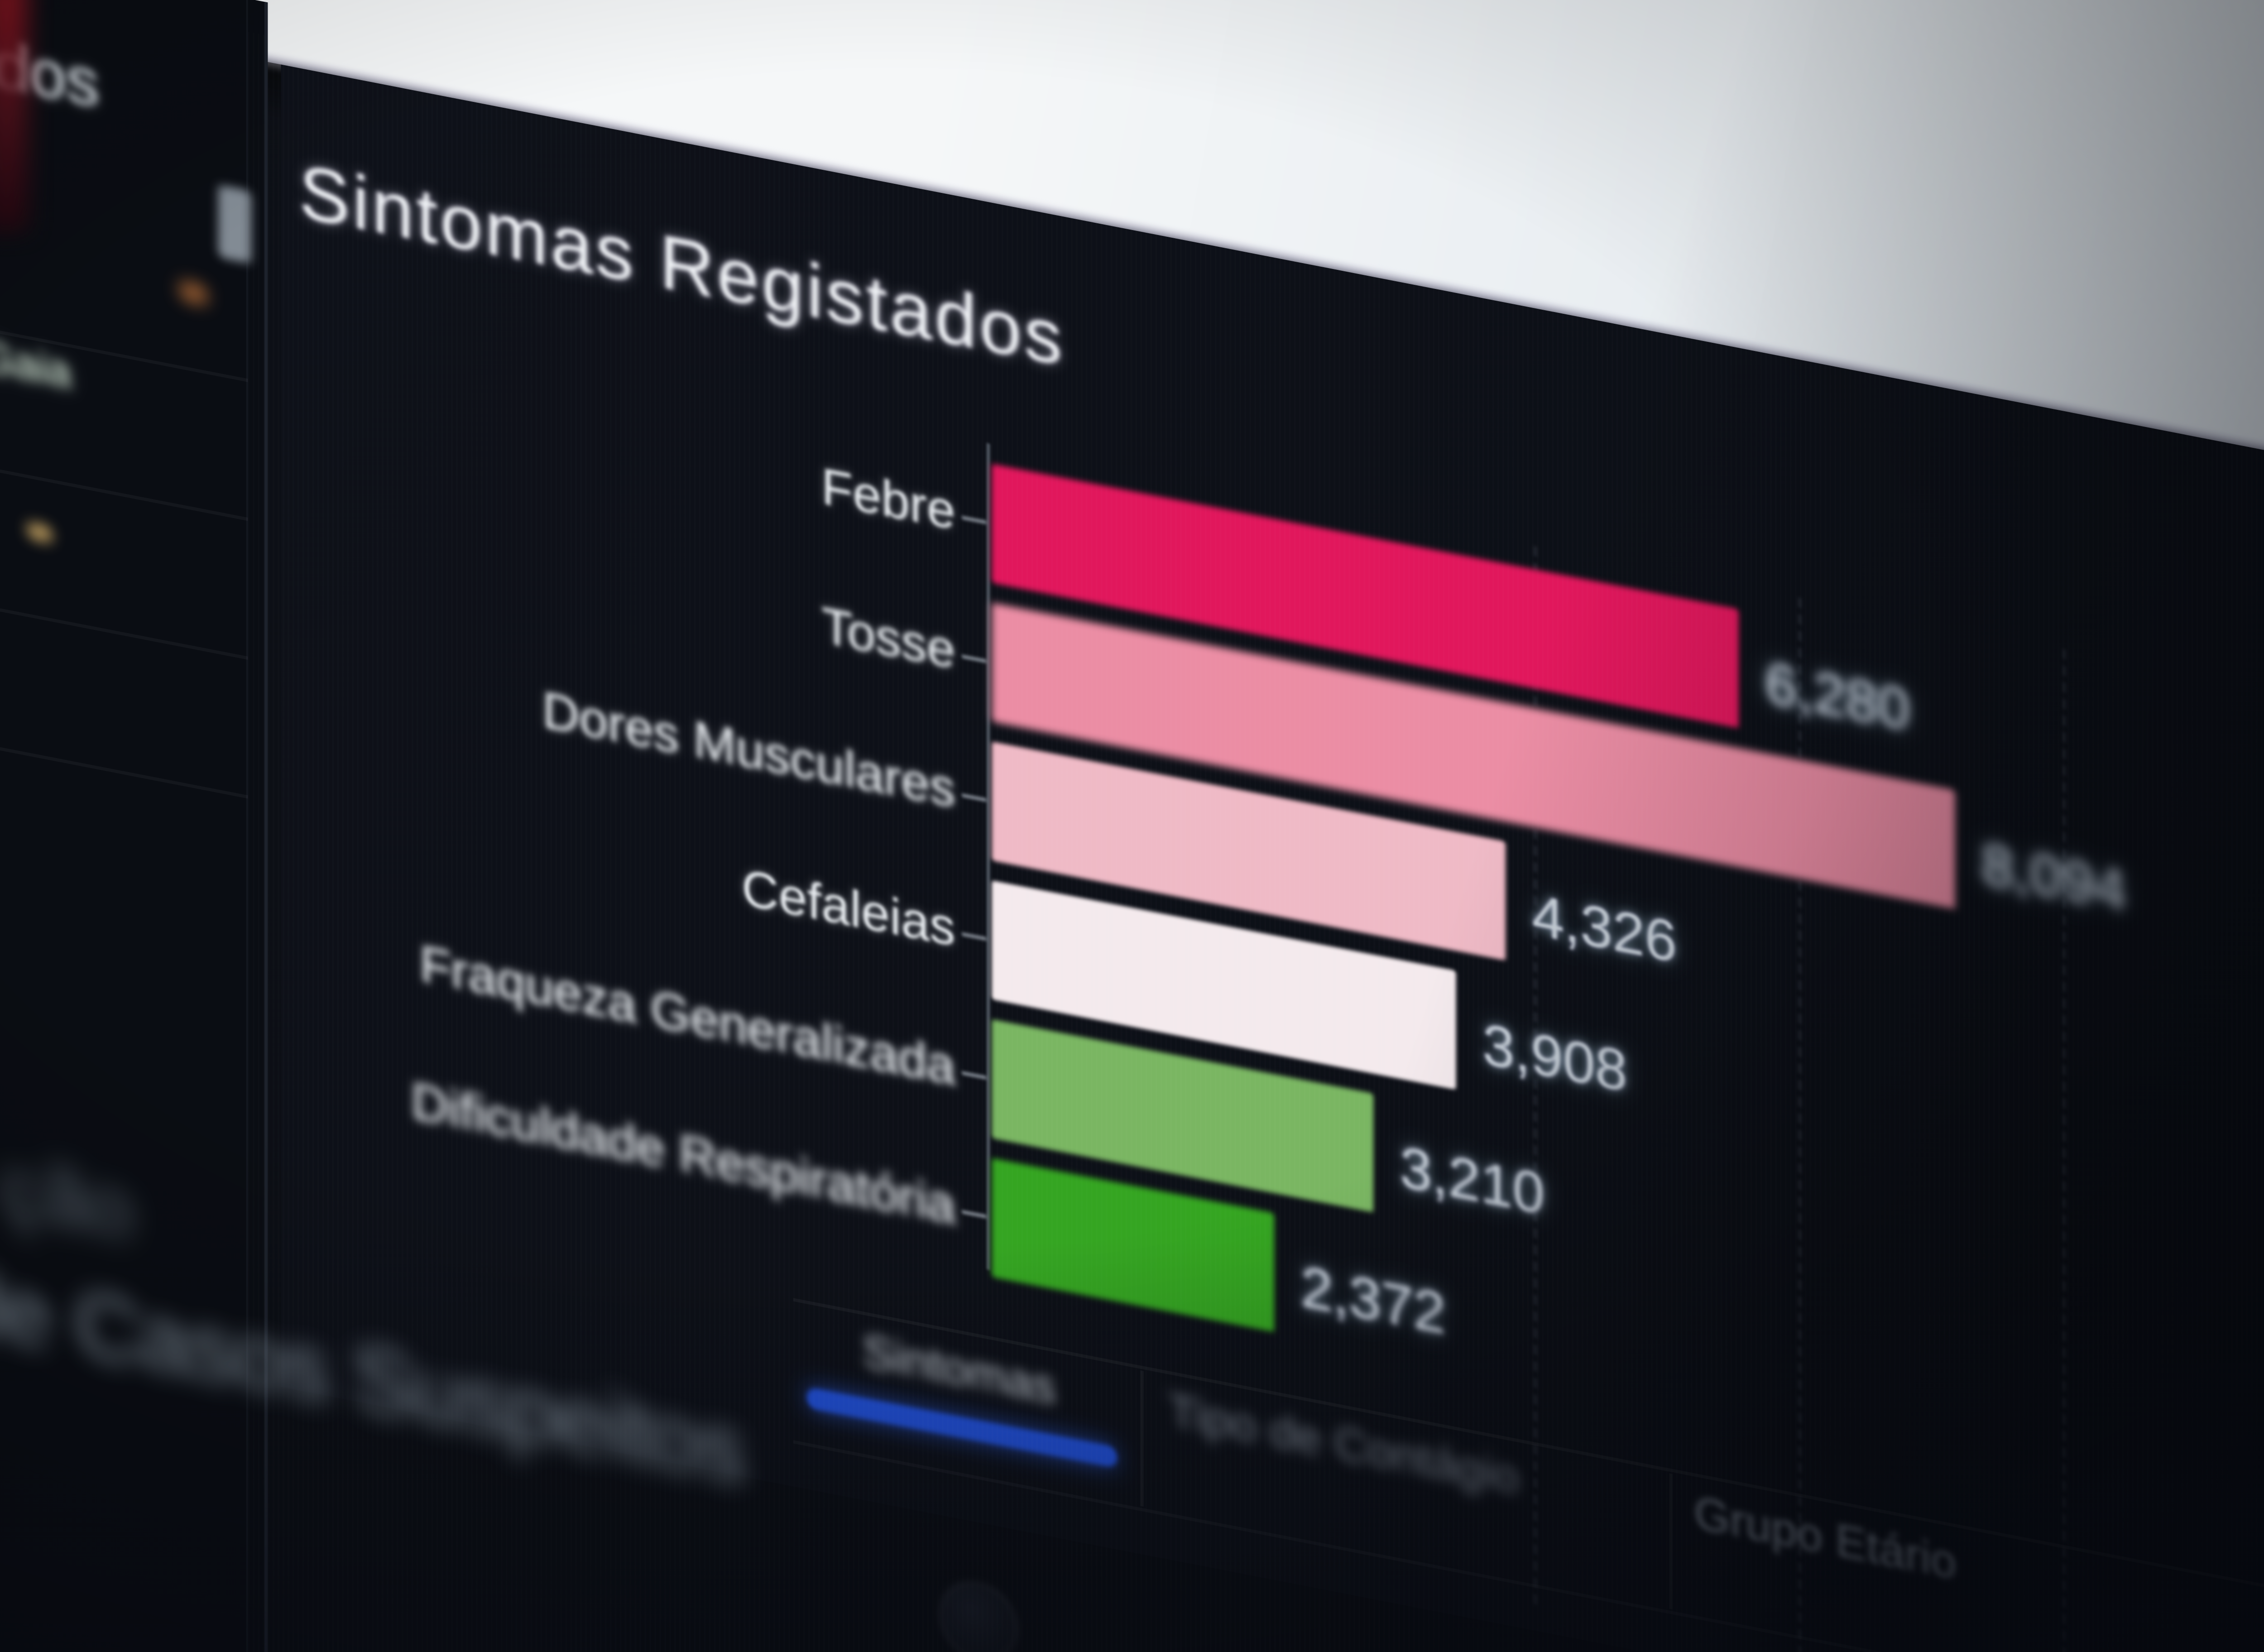 The image size is (2264, 1652). What do you see at coordinates (1604, 929) in the screenshot?
I see `value-label: 4,326` at bounding box center [1604, 929].